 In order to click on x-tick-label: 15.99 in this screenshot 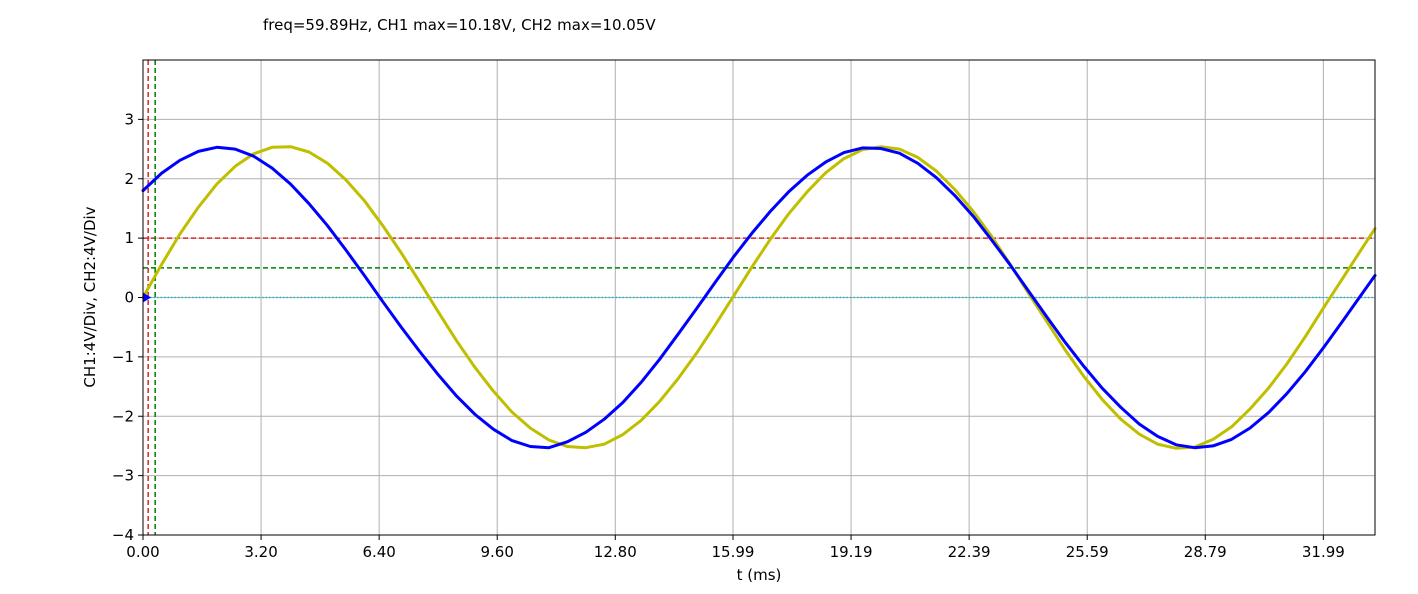, I will do `click(733, 552)`.